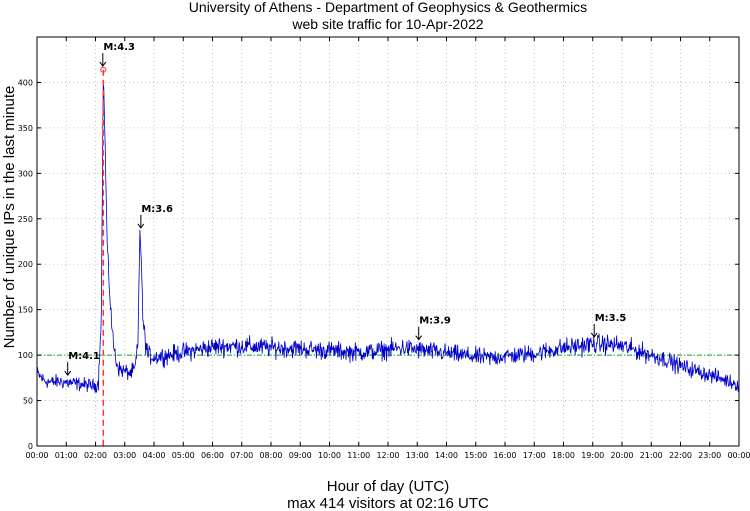  What do you see at coordinates (30, 446) in the screenshot?
I see `y-tick-label: 0` at bounding box center [30, 446].